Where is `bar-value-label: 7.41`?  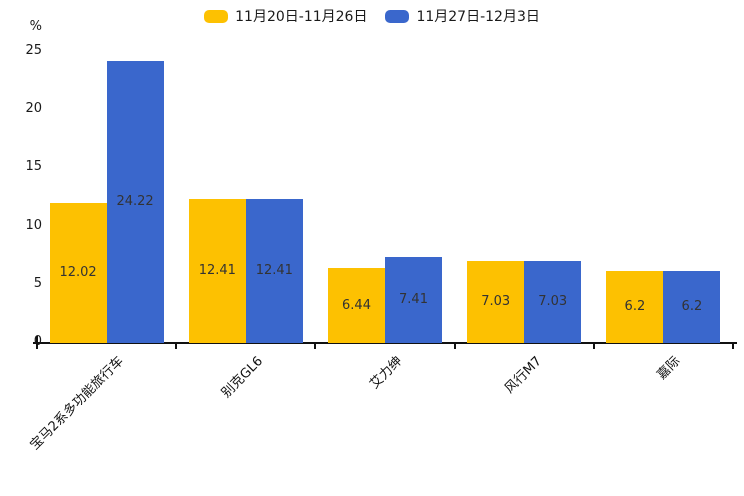 bar-value-label: 7.41 is located at coordinates (413, 299).